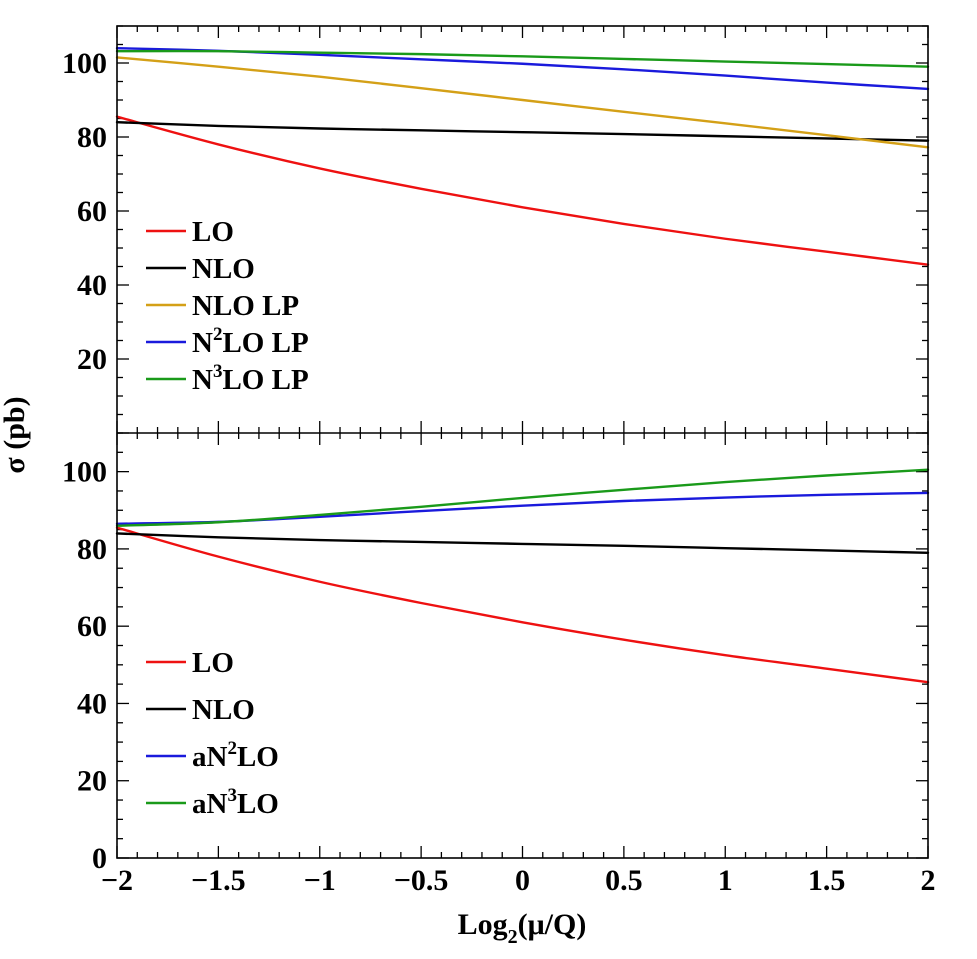 This screenshot has width=977, height=959. Describe the element at coordinates (928, 880) in the screenshot. I see `x-tick-label: 2` at that location.